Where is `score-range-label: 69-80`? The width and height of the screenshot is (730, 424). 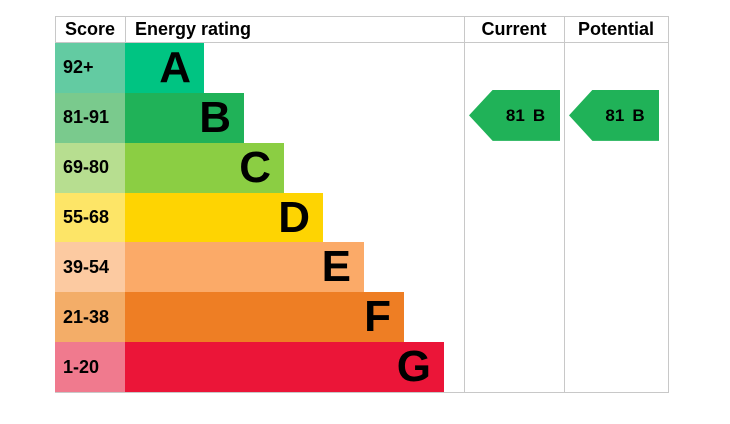 score-range-label: 69-80 is located at coordinates (86, 167).